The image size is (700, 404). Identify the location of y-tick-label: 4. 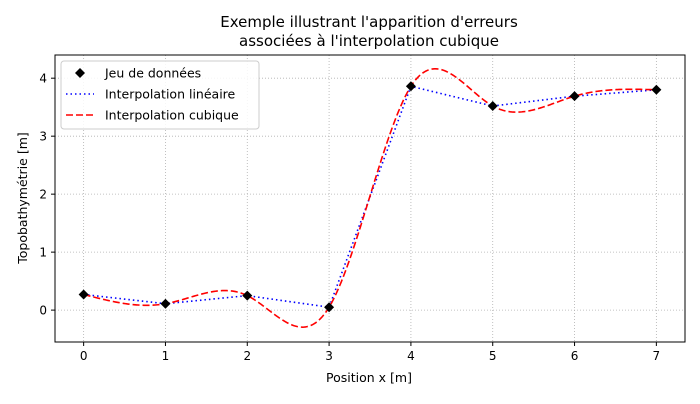
(43, 79).